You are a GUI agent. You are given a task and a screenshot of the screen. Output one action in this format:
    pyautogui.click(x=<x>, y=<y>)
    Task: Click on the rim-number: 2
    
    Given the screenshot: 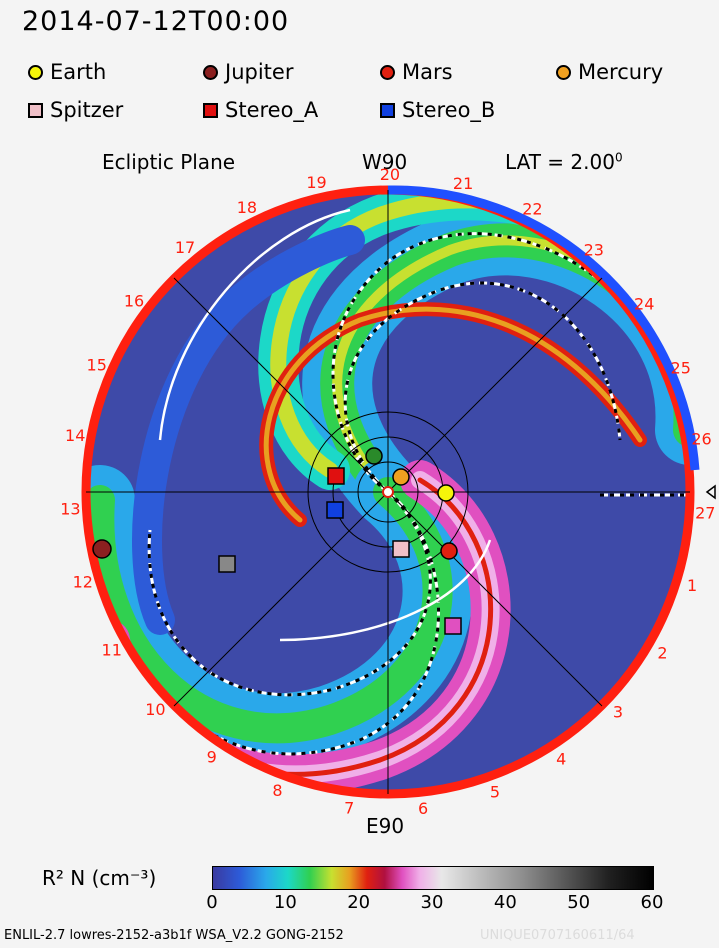 What is the action you would take?
    pyautogui.click(x=662, y=653)
    